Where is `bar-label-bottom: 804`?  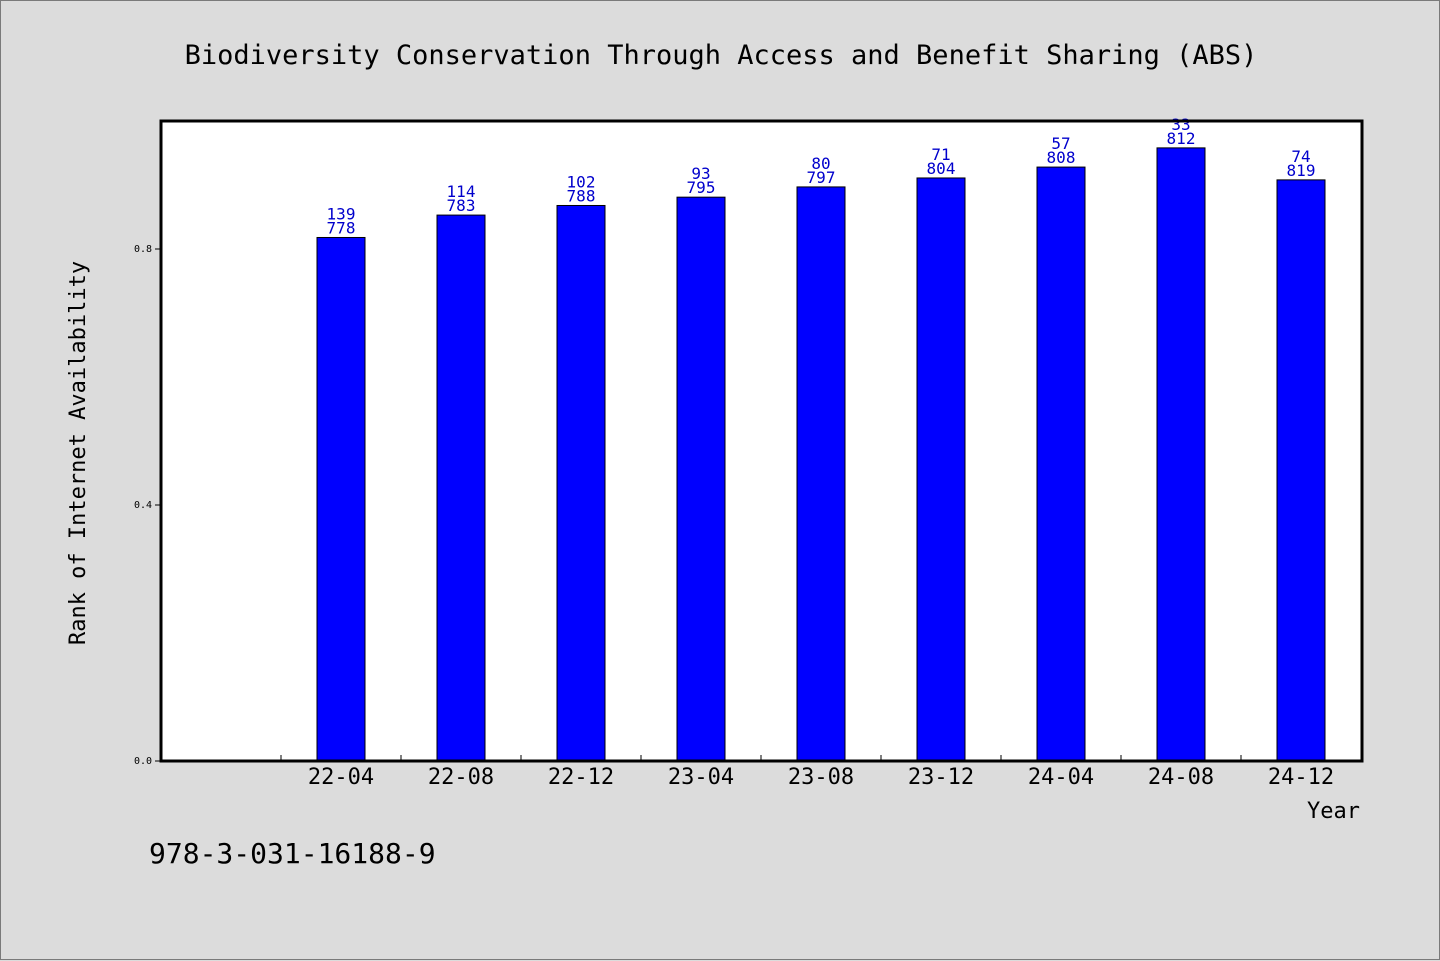 bar-label-bottom: 804 is located at coordinates (941, 168).